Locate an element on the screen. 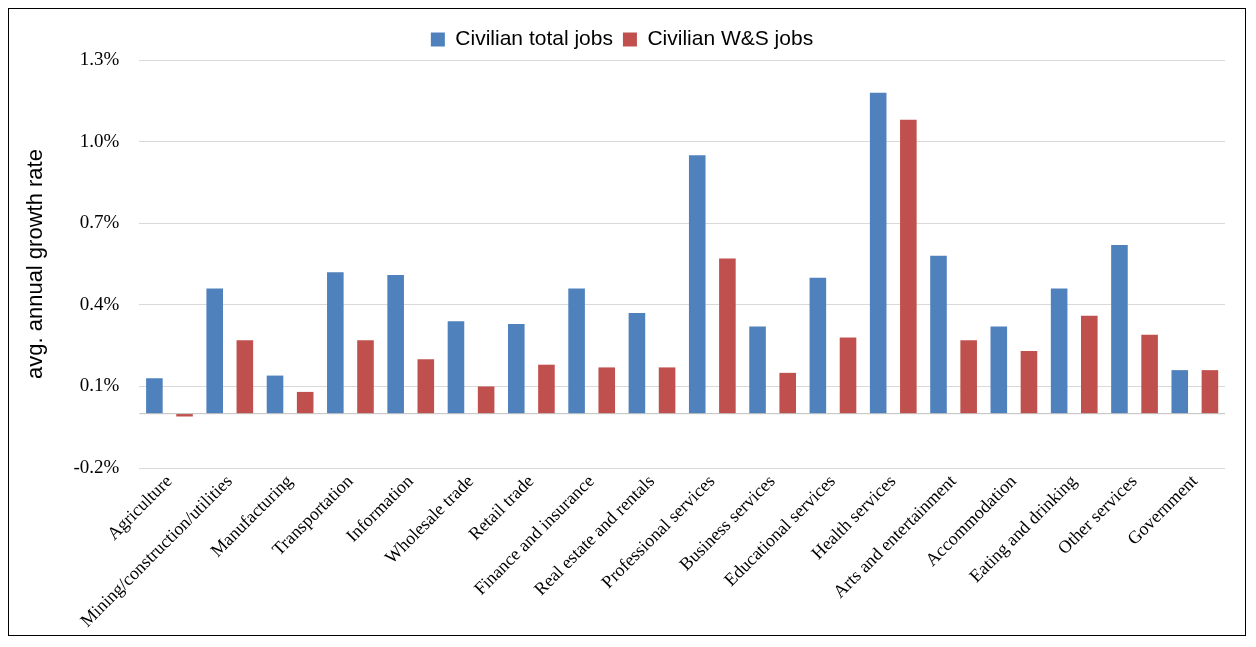 This screenshot has width=1256, height=647. y-tick-label: 0.4% is located at coordinates (99, 303).